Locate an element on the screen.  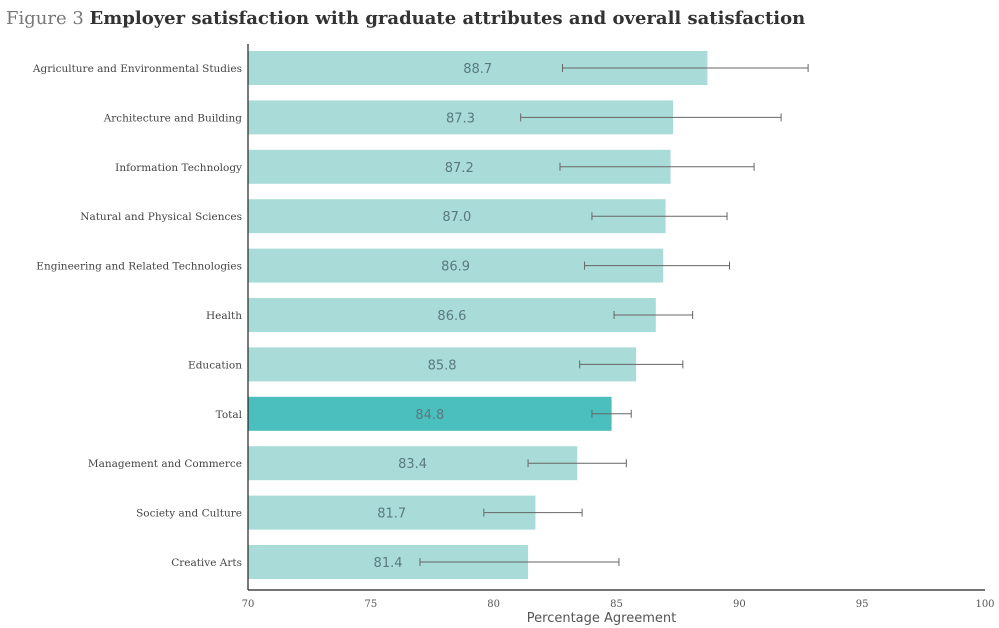
figure-number: Figure 3 is located at coordinates (45, 18).